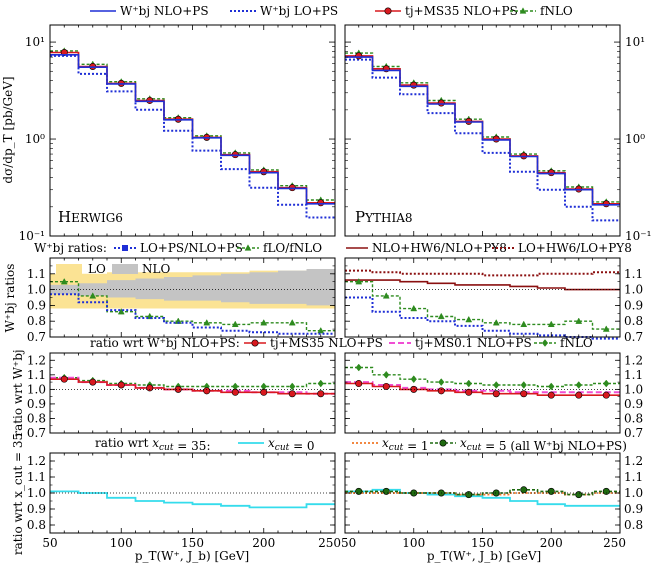  What do you see at coordinates (551, 543) in the screenshot?
I see `xcut-right-xtick-label: 200` at bounding box center [551, 543].